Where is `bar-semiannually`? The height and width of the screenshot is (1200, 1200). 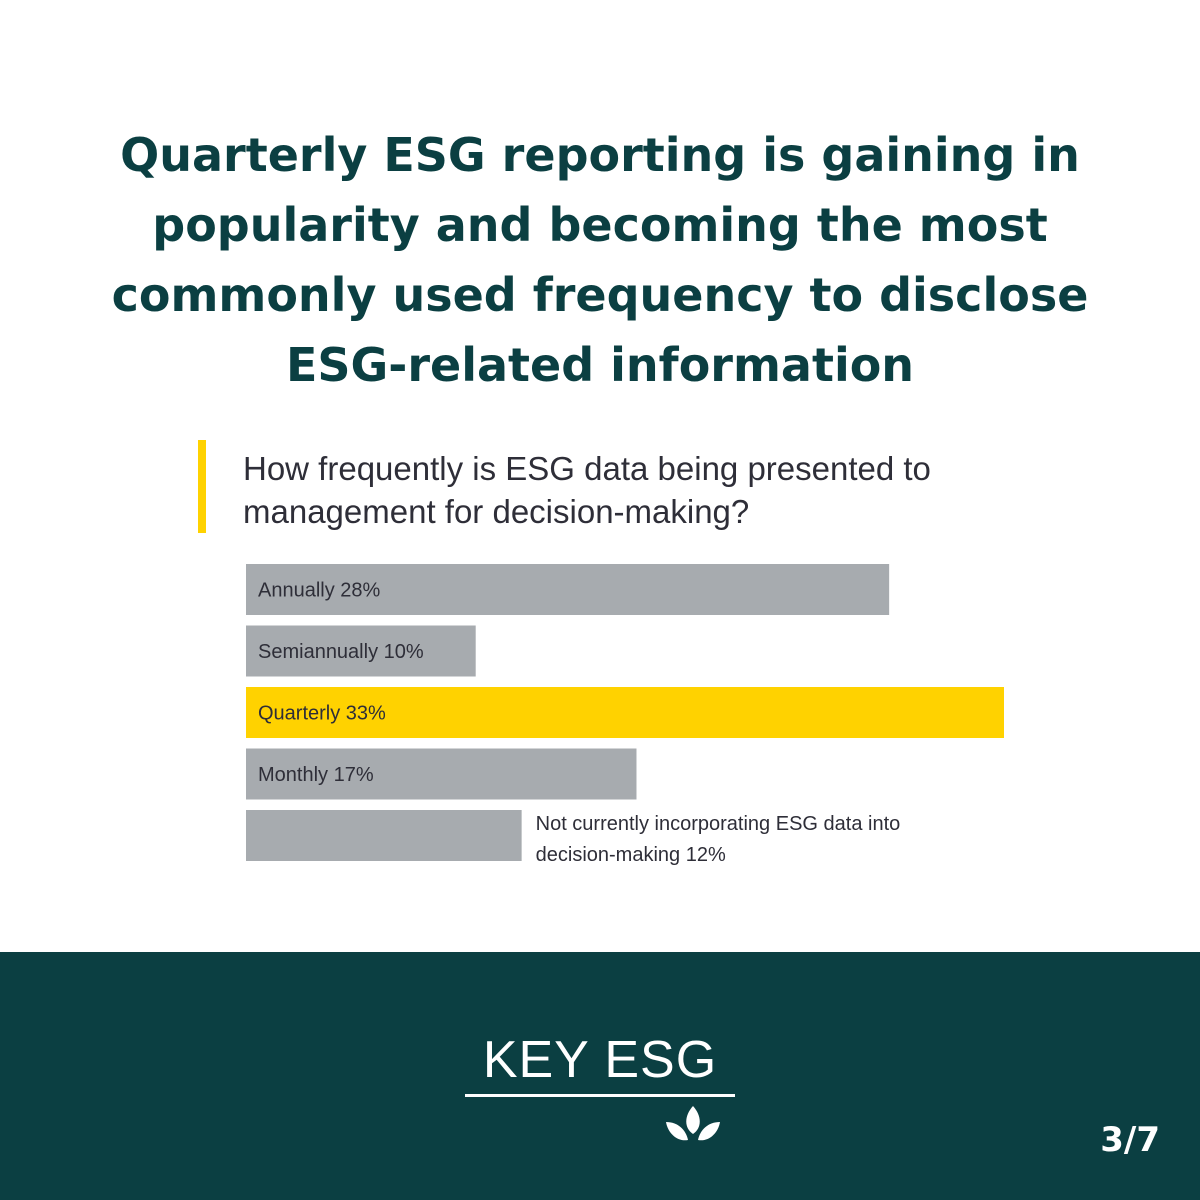 bar-semiannually is located at coordinates (361, 651).